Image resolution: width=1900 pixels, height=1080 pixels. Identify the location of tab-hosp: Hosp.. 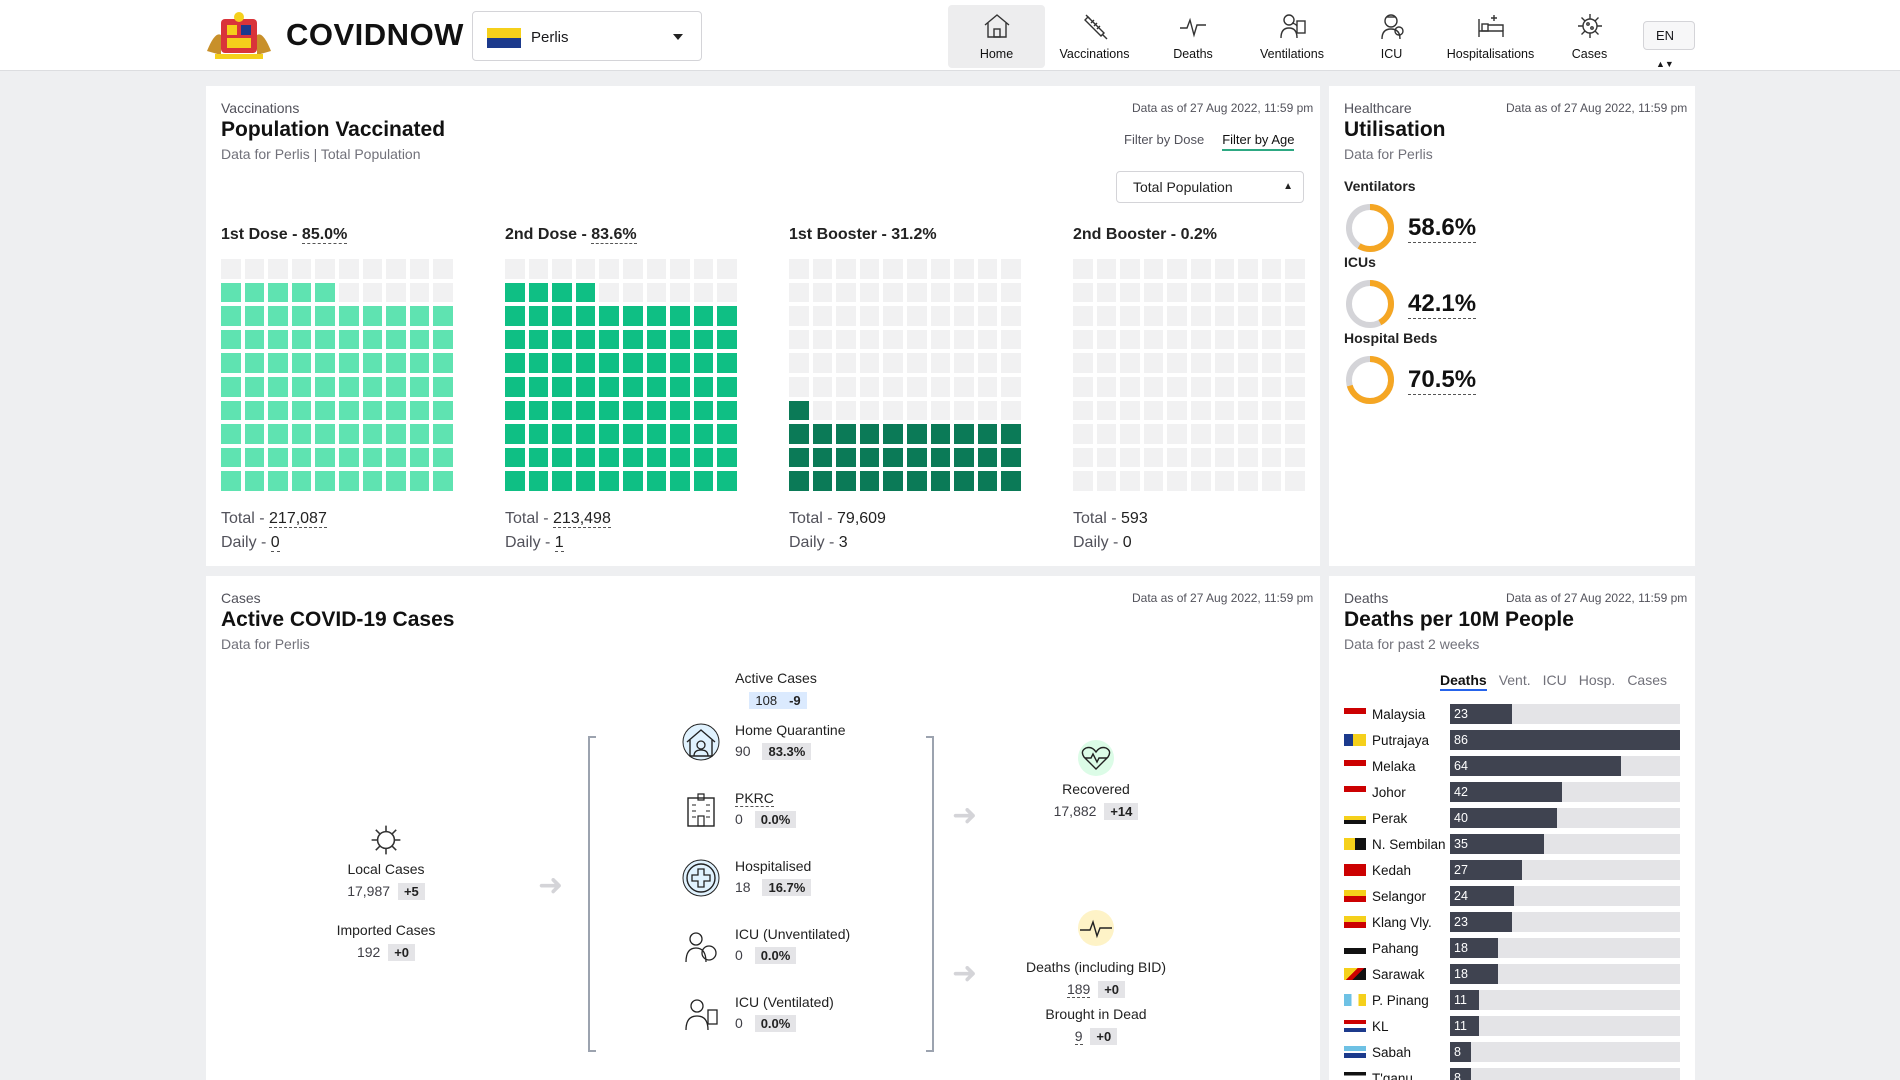
(1597, 680).